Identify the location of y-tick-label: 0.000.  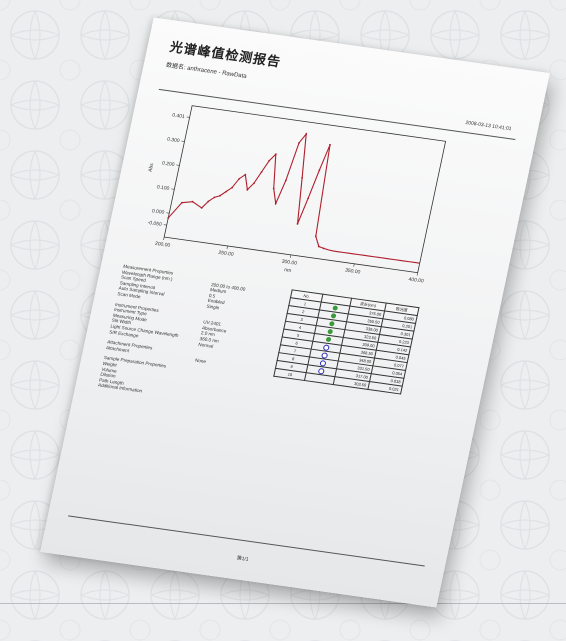
(158, 212).